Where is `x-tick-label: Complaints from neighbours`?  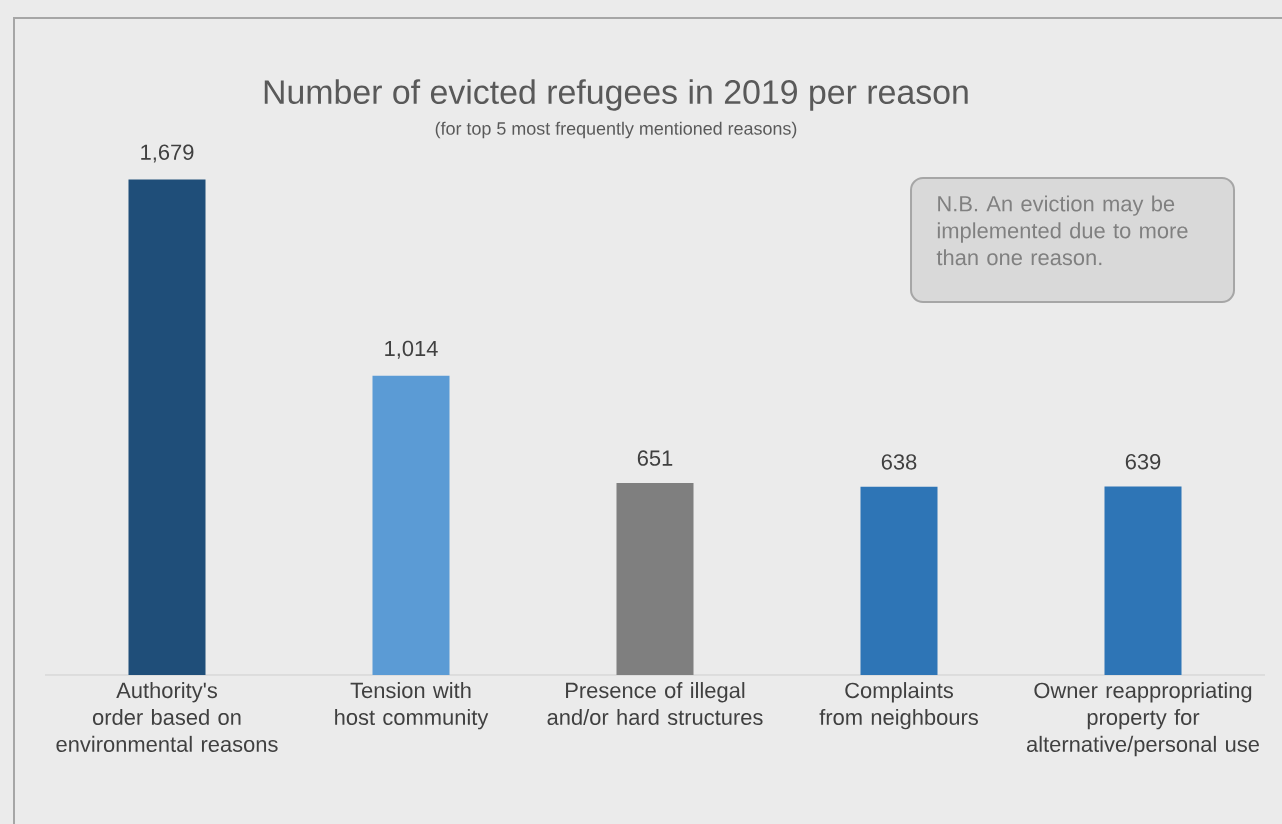
x-tick-label: Complaints from neighbours is located at coordinates (898, 706).